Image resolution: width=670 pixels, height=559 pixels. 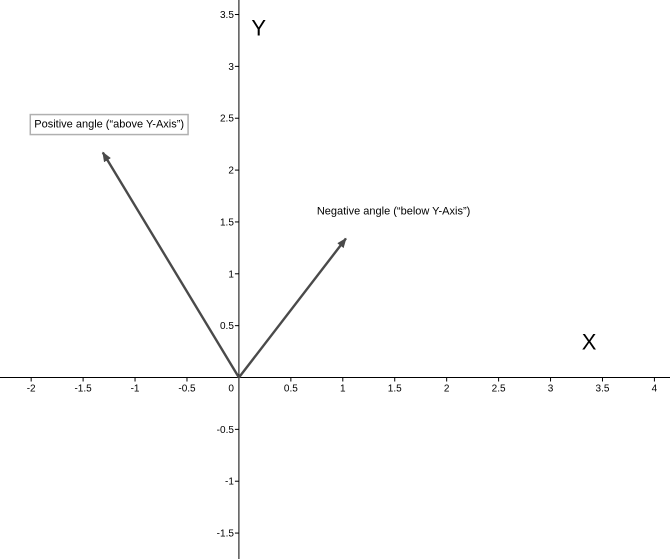 I want to click on x-tick-label: 2, so click(x=447, y=389).